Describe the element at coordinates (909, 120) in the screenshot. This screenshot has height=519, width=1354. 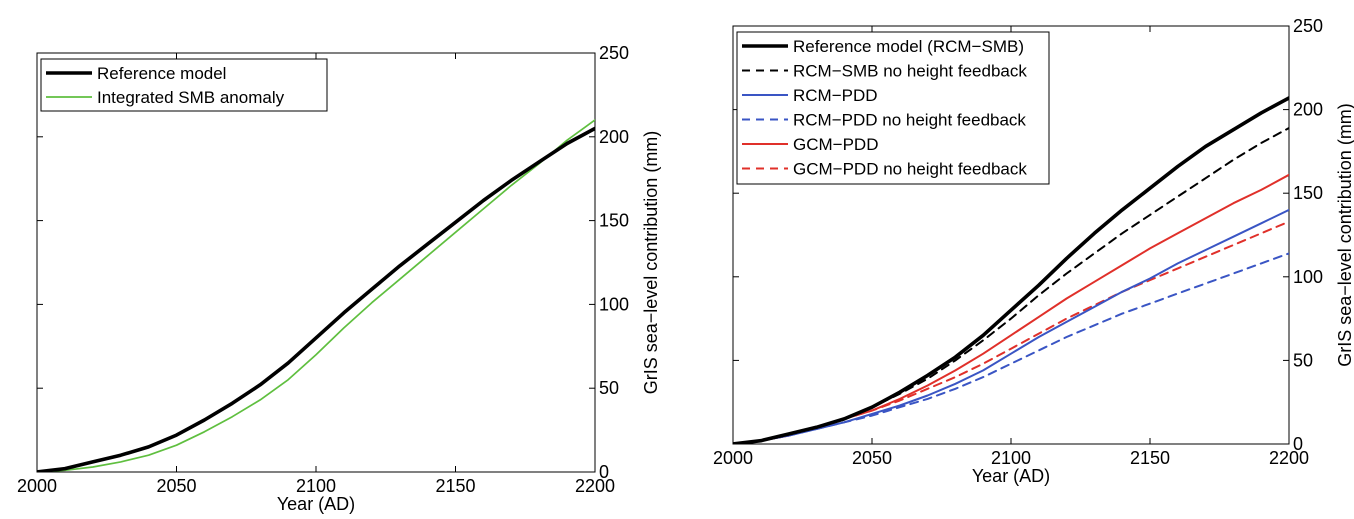
I see `legend-label-3: RCM−PDD no height feedback` at that location.